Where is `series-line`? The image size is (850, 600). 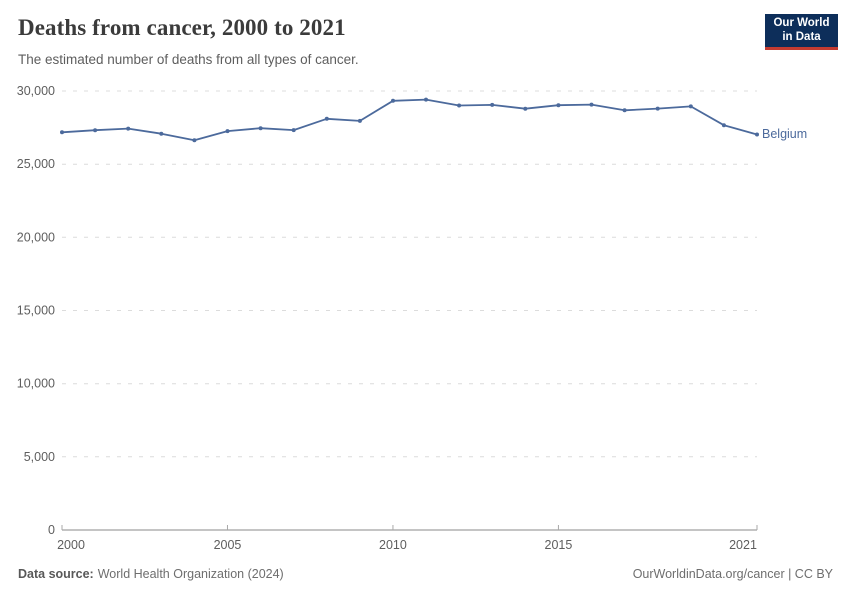 series-line is located at coordinates (409, 120).